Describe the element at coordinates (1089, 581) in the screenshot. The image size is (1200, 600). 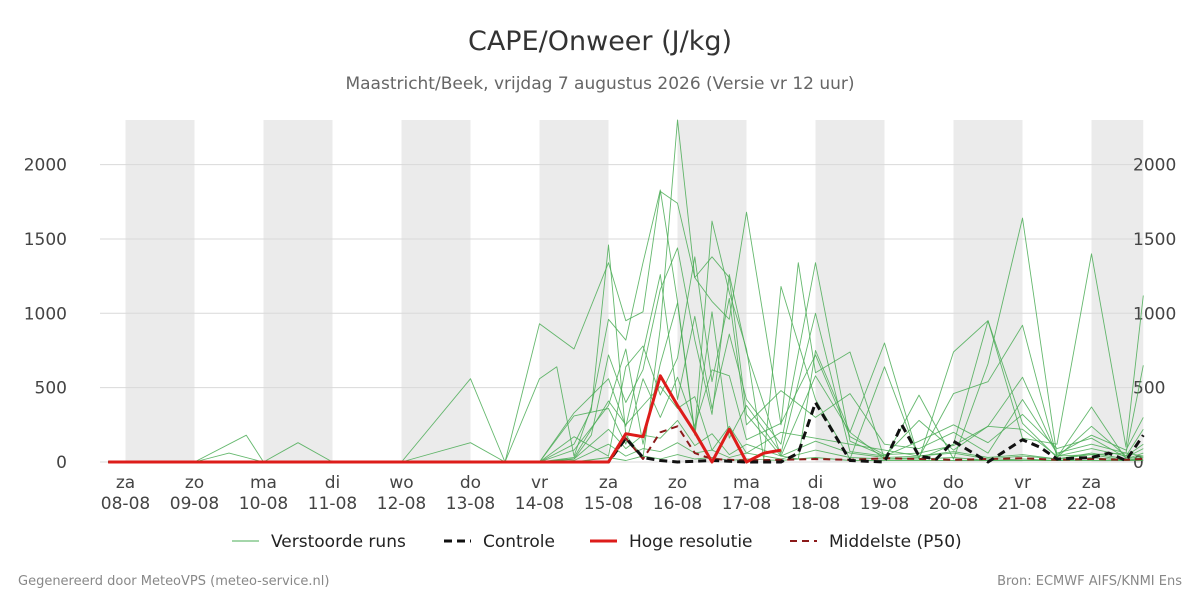
I see `footer-source: Bron: ECMWF AIFS/KNMI Ens` at that location.